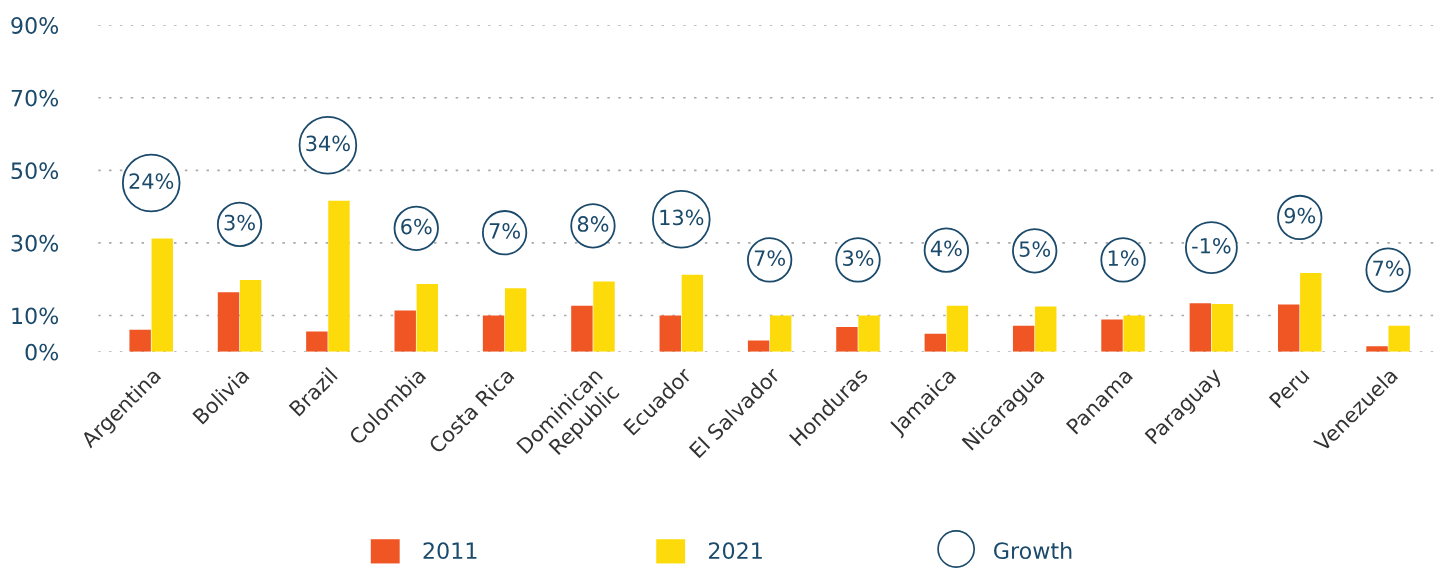  I want to click on annotation: 13%, so click(682, 217).